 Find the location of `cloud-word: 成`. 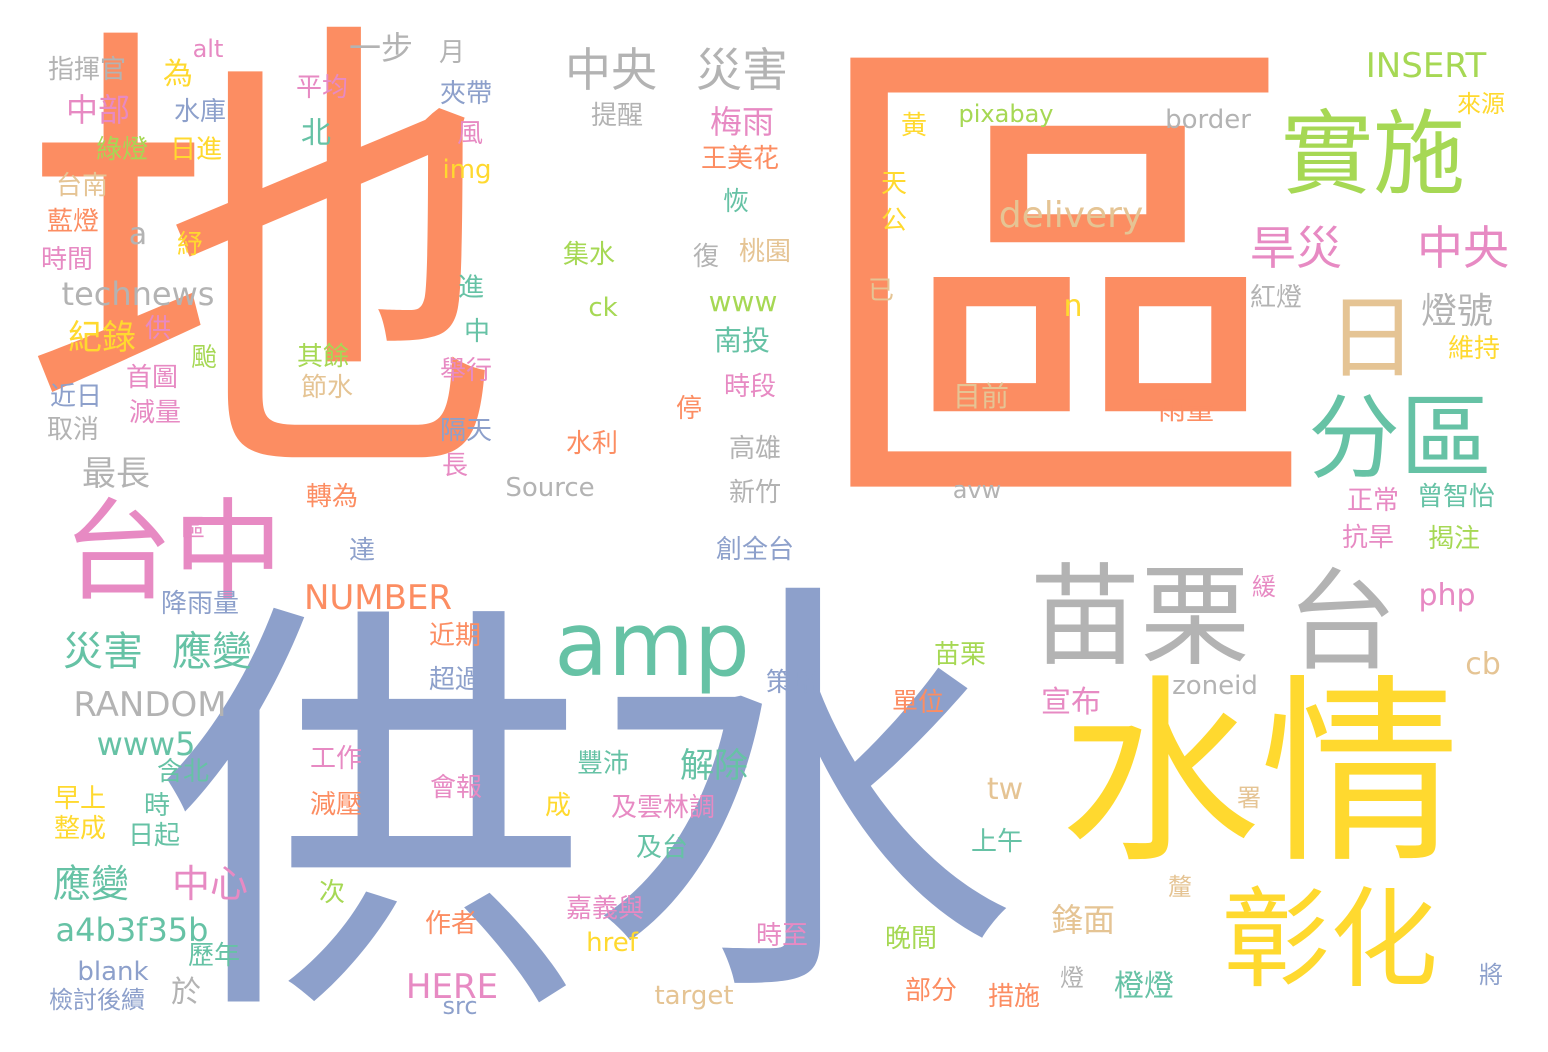

cloud-word: 成 is located at coordinates (558, 806).